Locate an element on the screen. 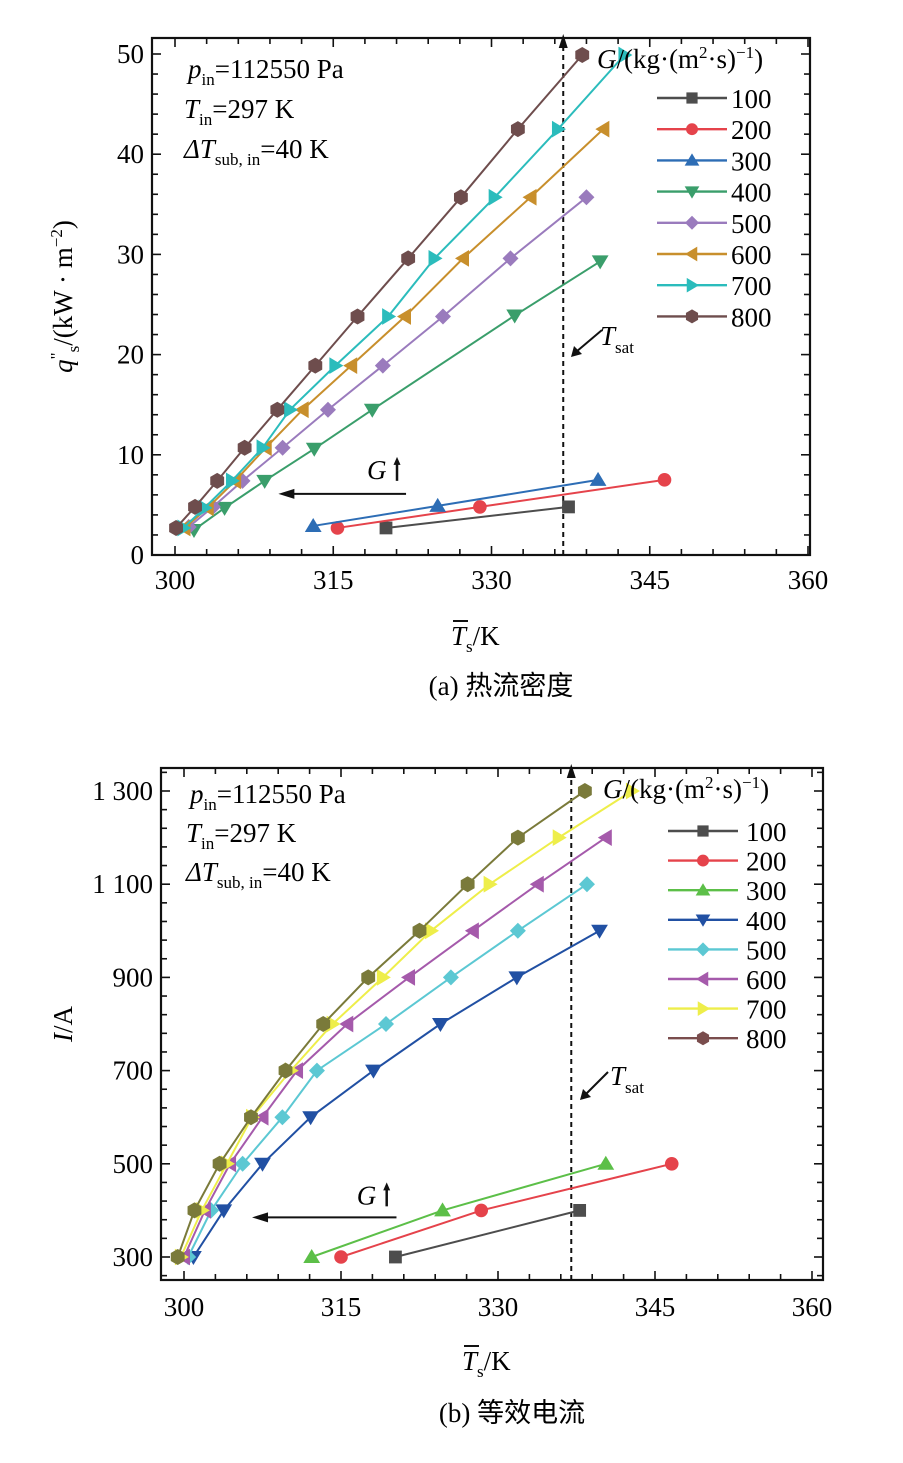 Image resolution: width=903 pixels, height=1463 pixels. tsat-label-main: T is located at coordinates (608, 336).